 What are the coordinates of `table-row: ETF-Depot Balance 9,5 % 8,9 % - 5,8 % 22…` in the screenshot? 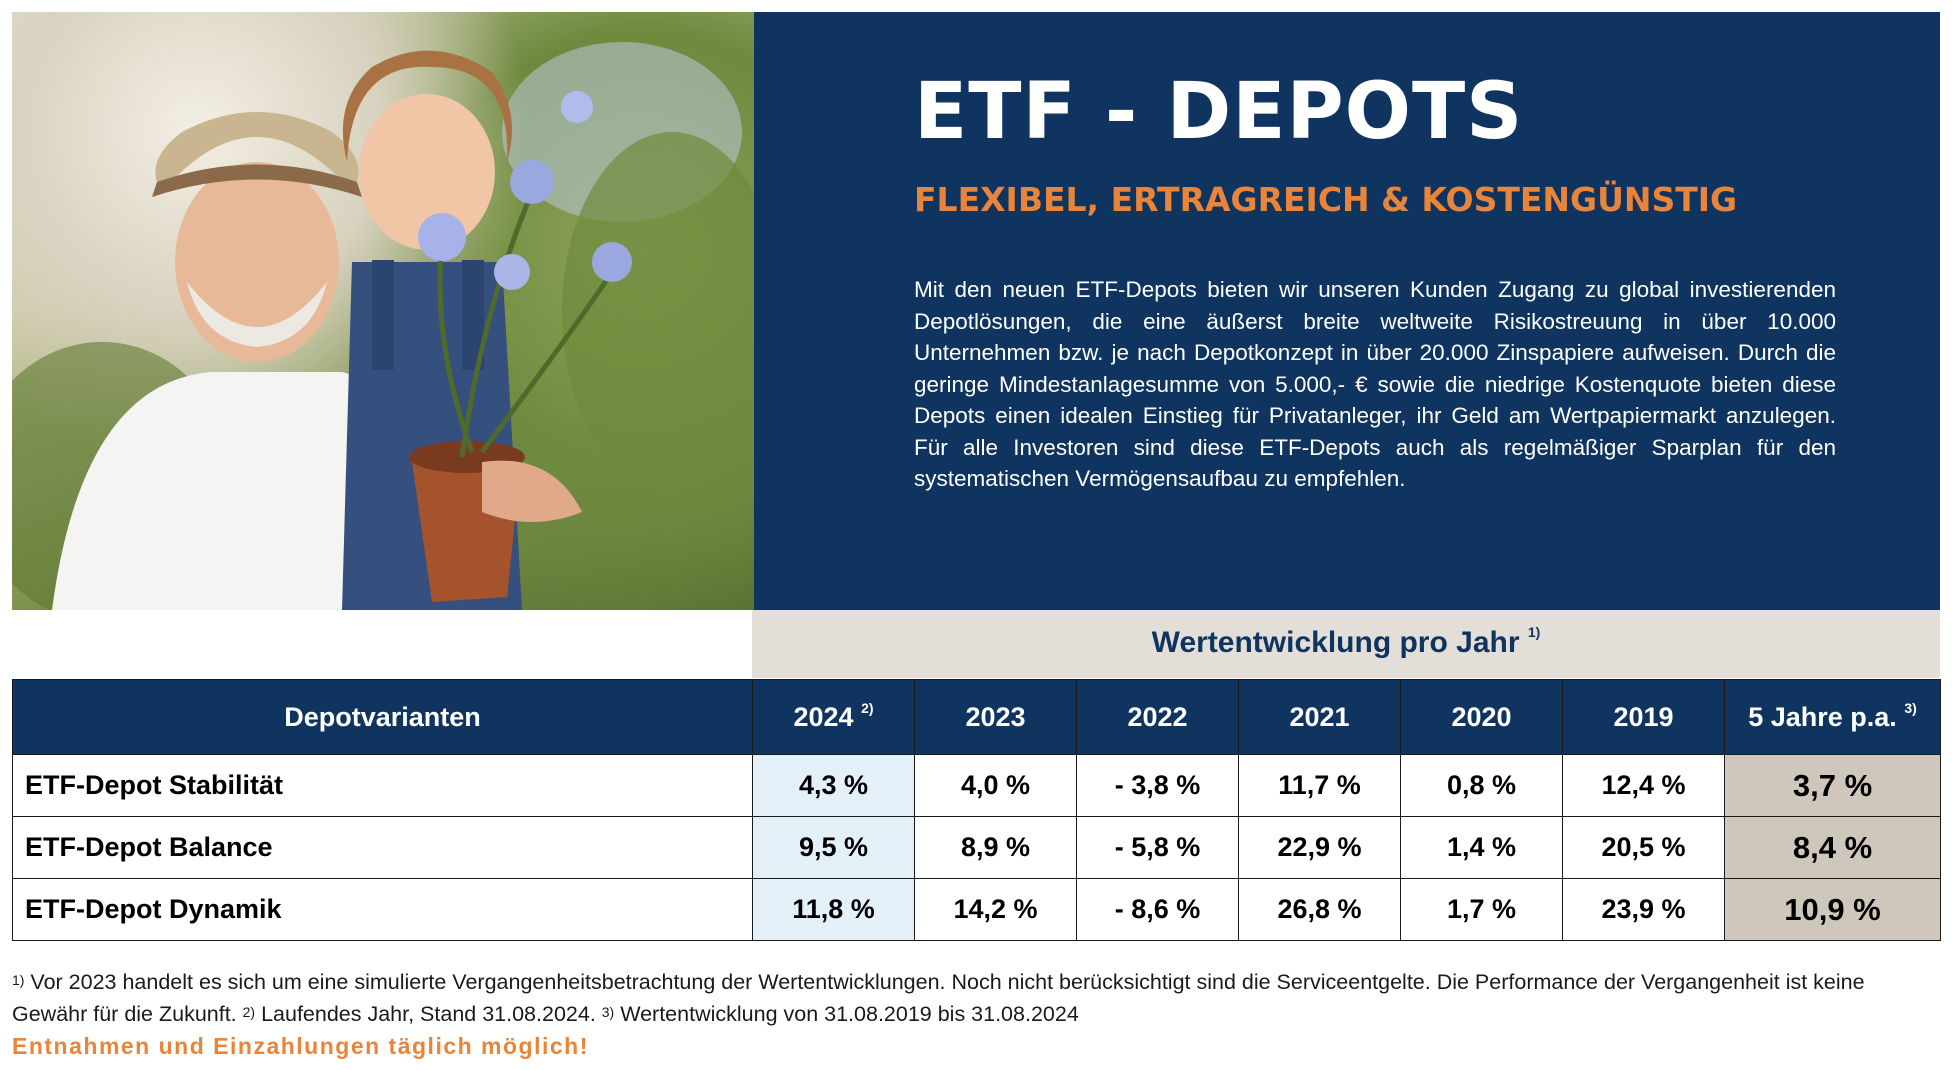 It's located at (976, 847).